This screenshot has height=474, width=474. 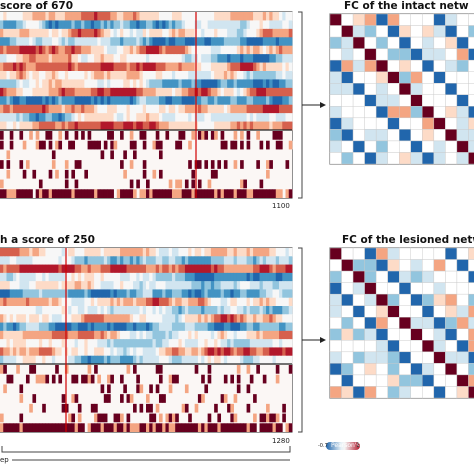 What do you see at coordinates (408, 240) in the screenshot?
I see `bottom-fc-title: FC of the lesioned netw` at bounding box center [408, 240].